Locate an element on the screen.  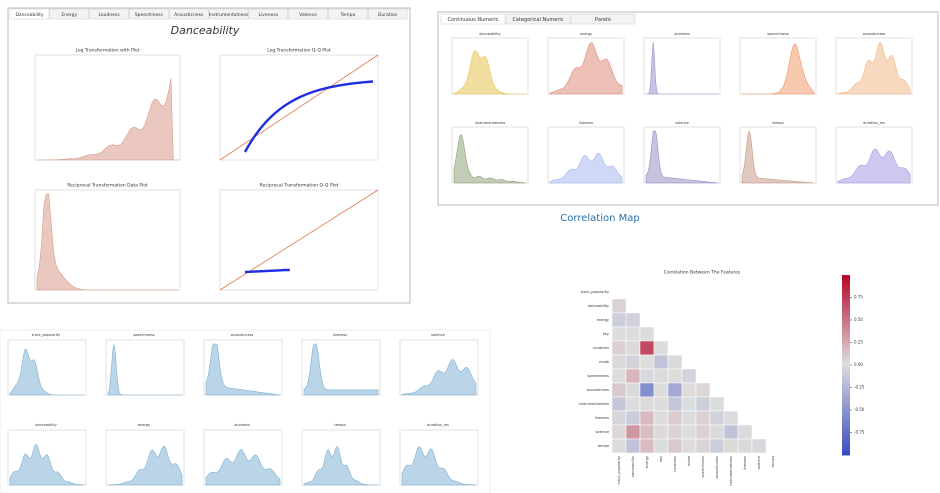
tab-label: Categorical Numeric is located at coordinates (537, 20).